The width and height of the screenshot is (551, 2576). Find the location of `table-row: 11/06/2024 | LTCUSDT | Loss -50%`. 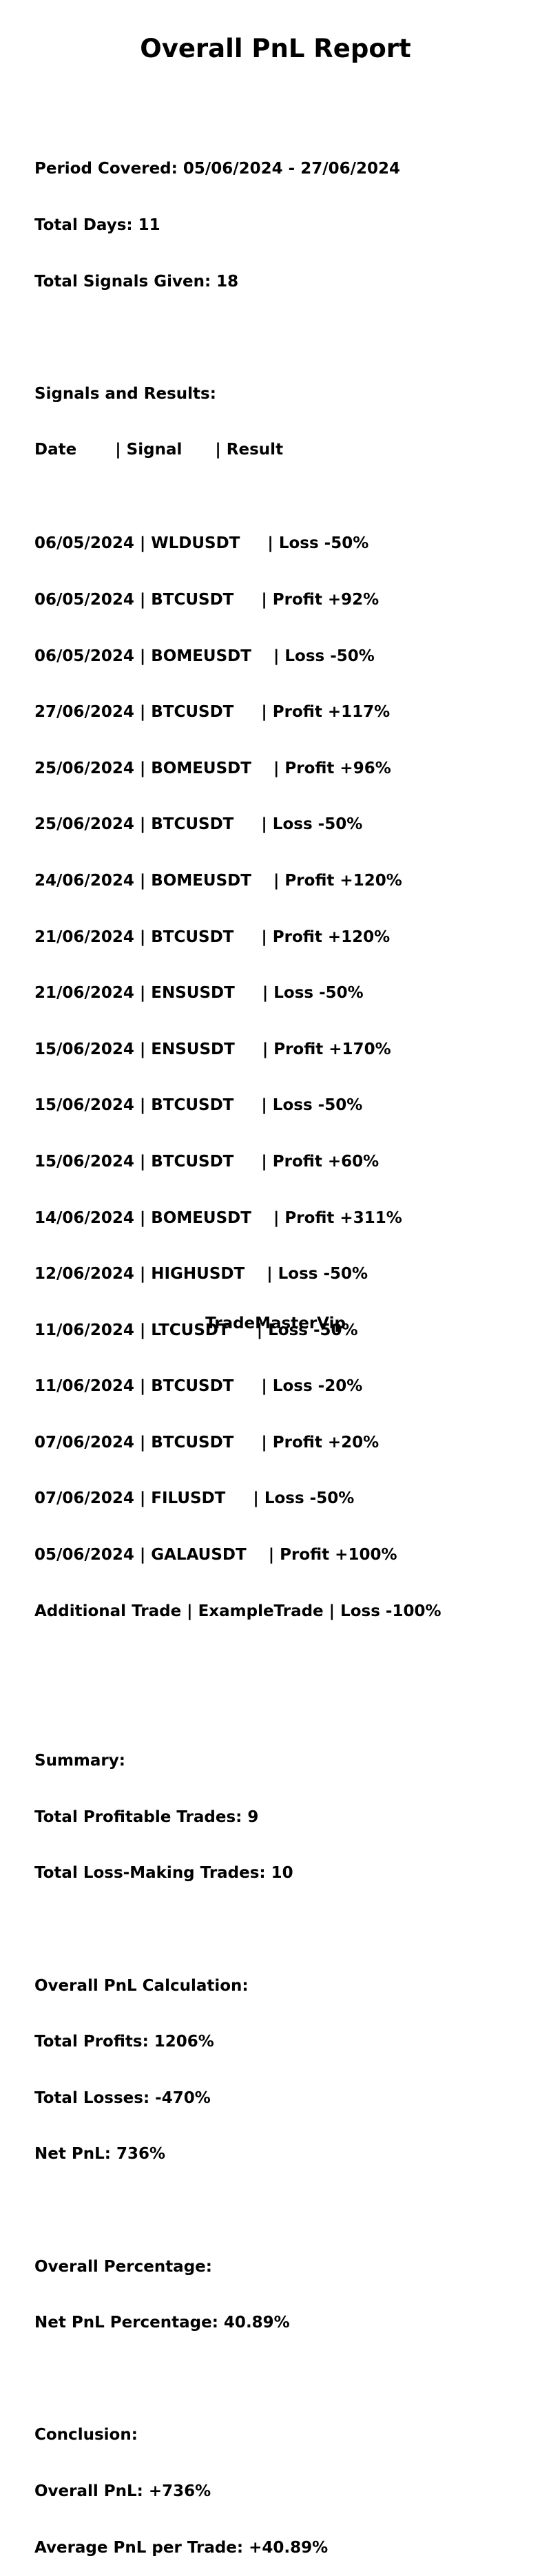

table-row: 11/06/2024 | LTCUSDT | Loss -50% is located at coordinates (196, 1330).